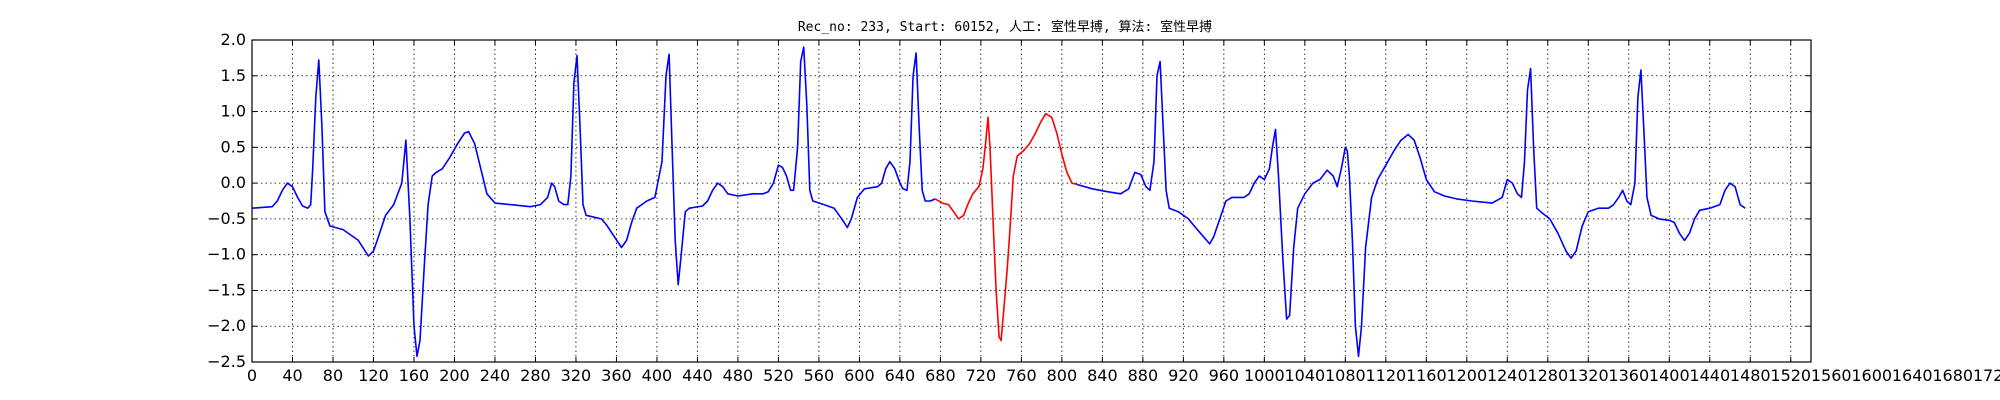 This screenshot has height=400, width=2000. I want to click on x-tick-label: 480, so click(738, 375).